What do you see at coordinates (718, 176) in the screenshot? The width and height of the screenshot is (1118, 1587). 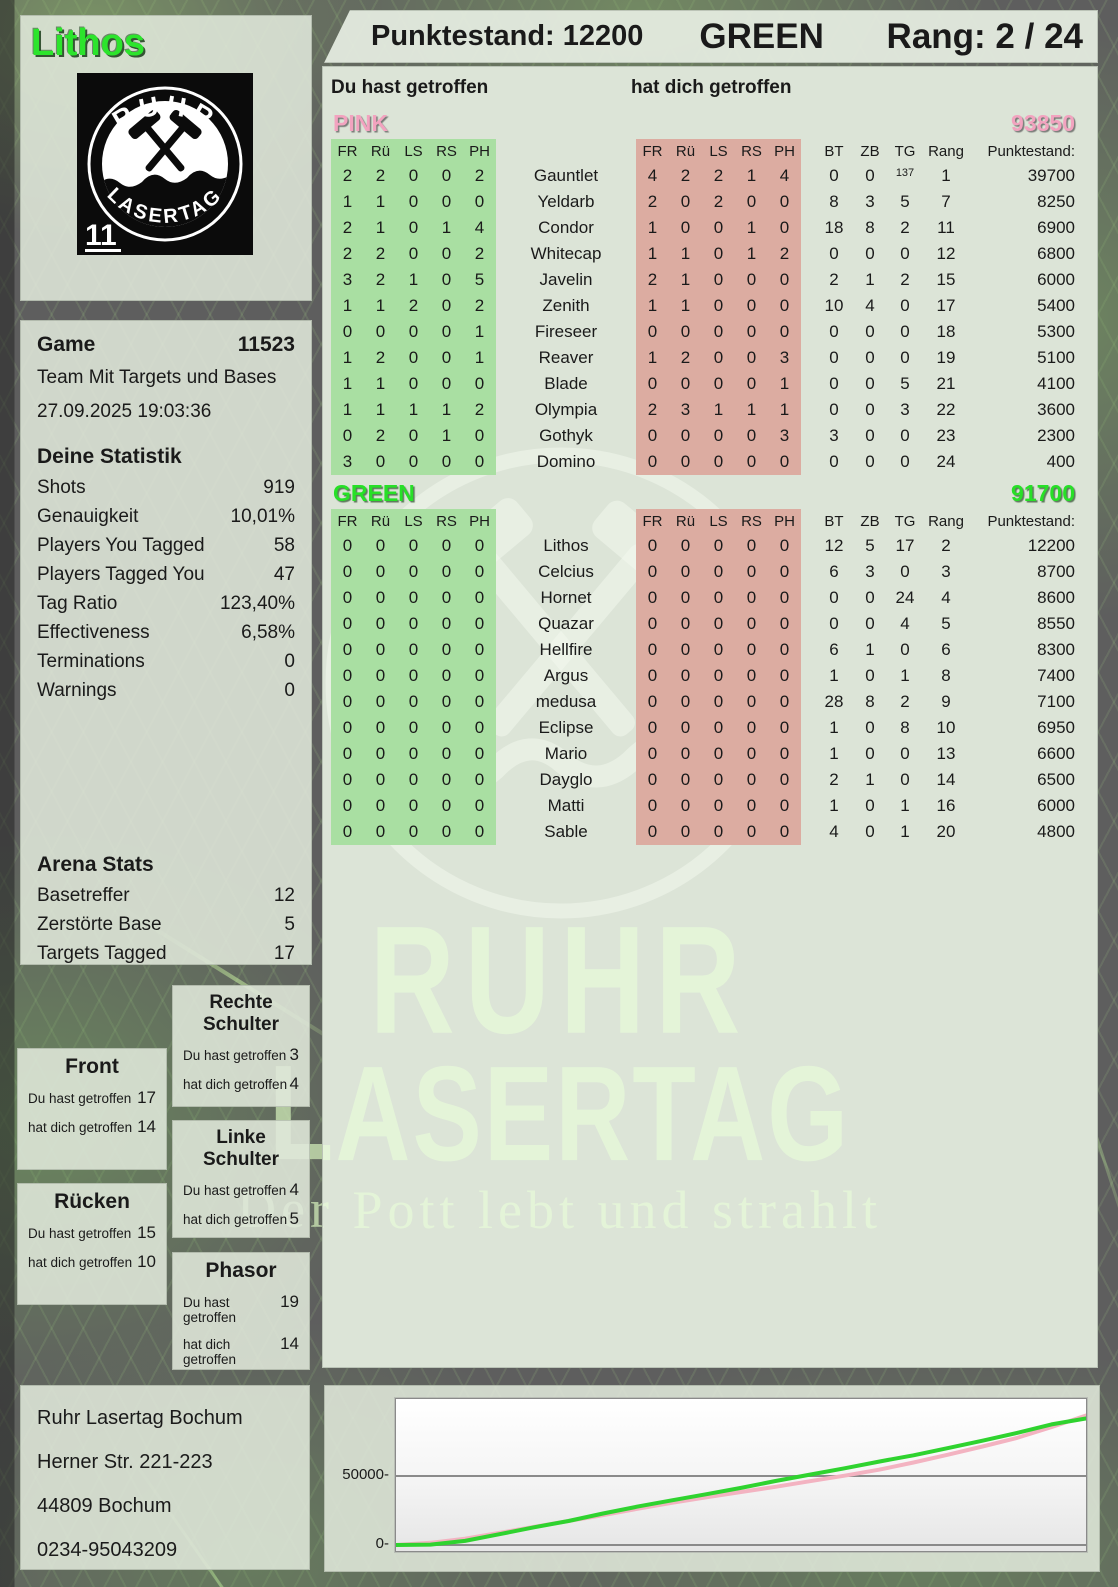 I see `hit-you-count: 2` at bounding box center [718, 176].